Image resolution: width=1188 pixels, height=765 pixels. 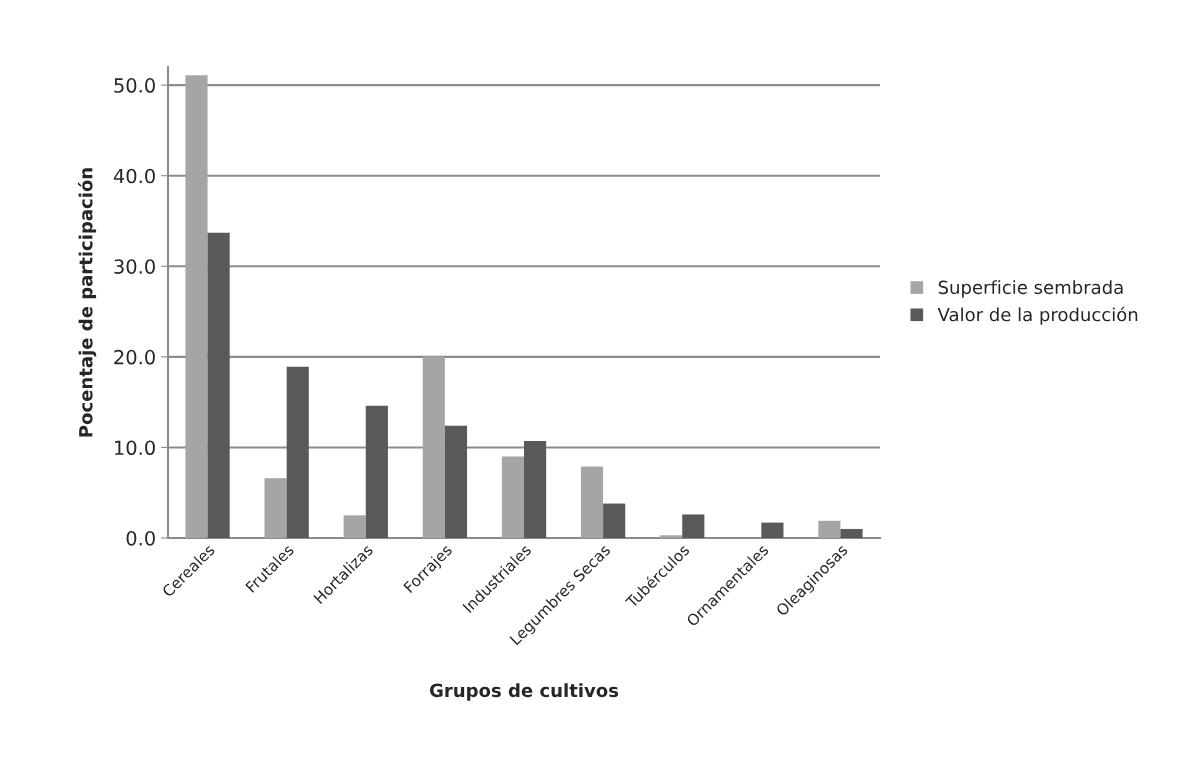 What do you see at coordinates (134, 176) in the screenshot?
I see `y-tick-label: 40.0` at bounding box center [134, 176].